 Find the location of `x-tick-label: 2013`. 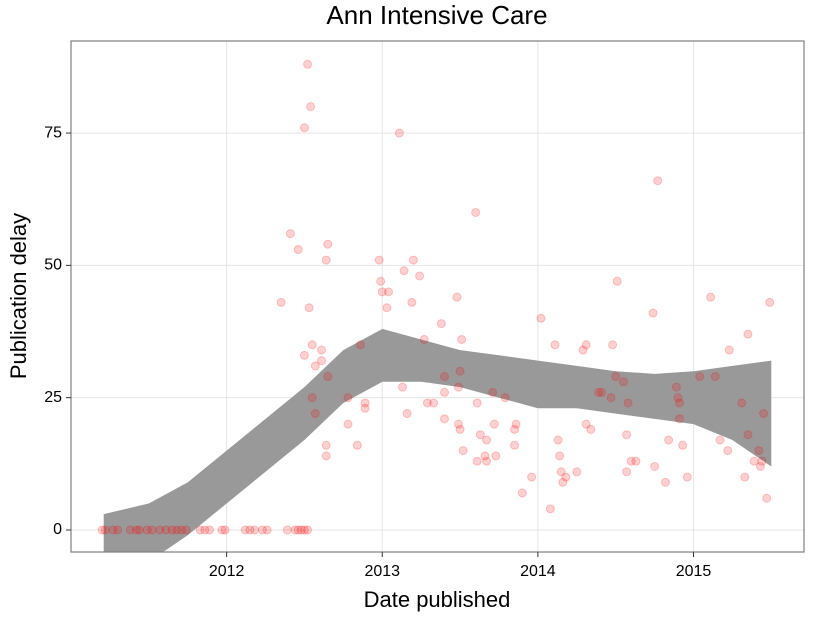

x-tick-label: 2013 is located at coordinates (382, 571).